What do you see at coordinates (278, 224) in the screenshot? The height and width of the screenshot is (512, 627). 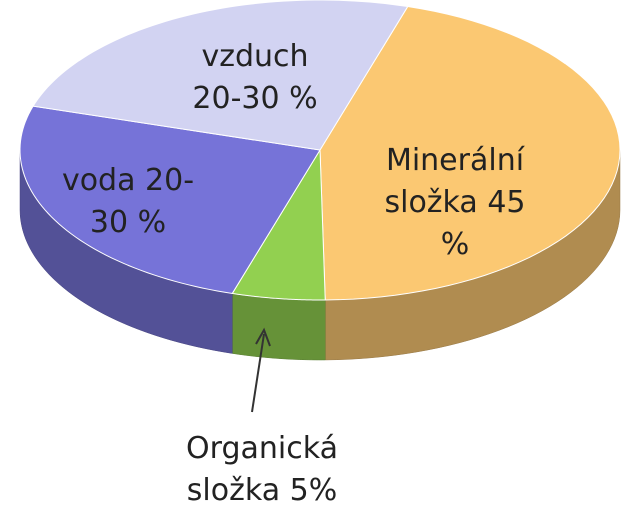 I see `slice` at bounding box center [278, 224].